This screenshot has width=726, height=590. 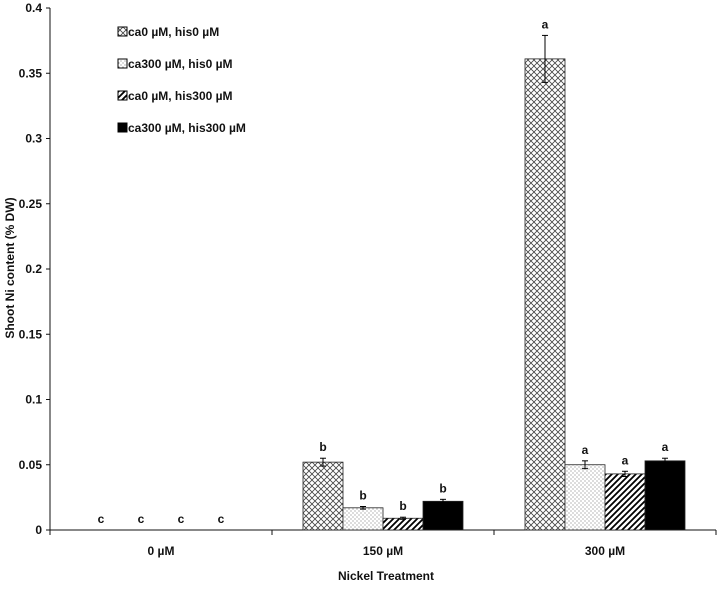 What do you see at coordinates (180, 64) in the screenshot?
I see `legend-label: ca300 µM, his0 µM` at bounding box center [180, 64].